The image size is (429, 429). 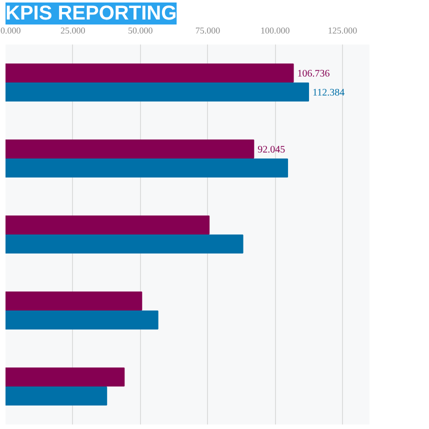 I want to click on x-tick-label: 100.000, so click(x=275, y=31).